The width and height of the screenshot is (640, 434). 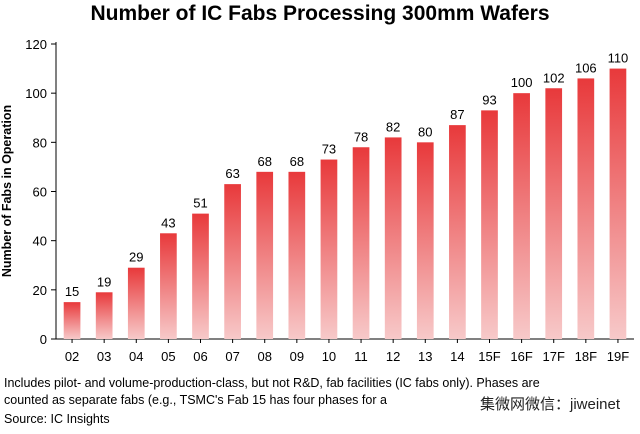 What do you see at coordinates (457, 114) in the screenshot?
I see `data-label: 87` at bounding box center [457, 114].